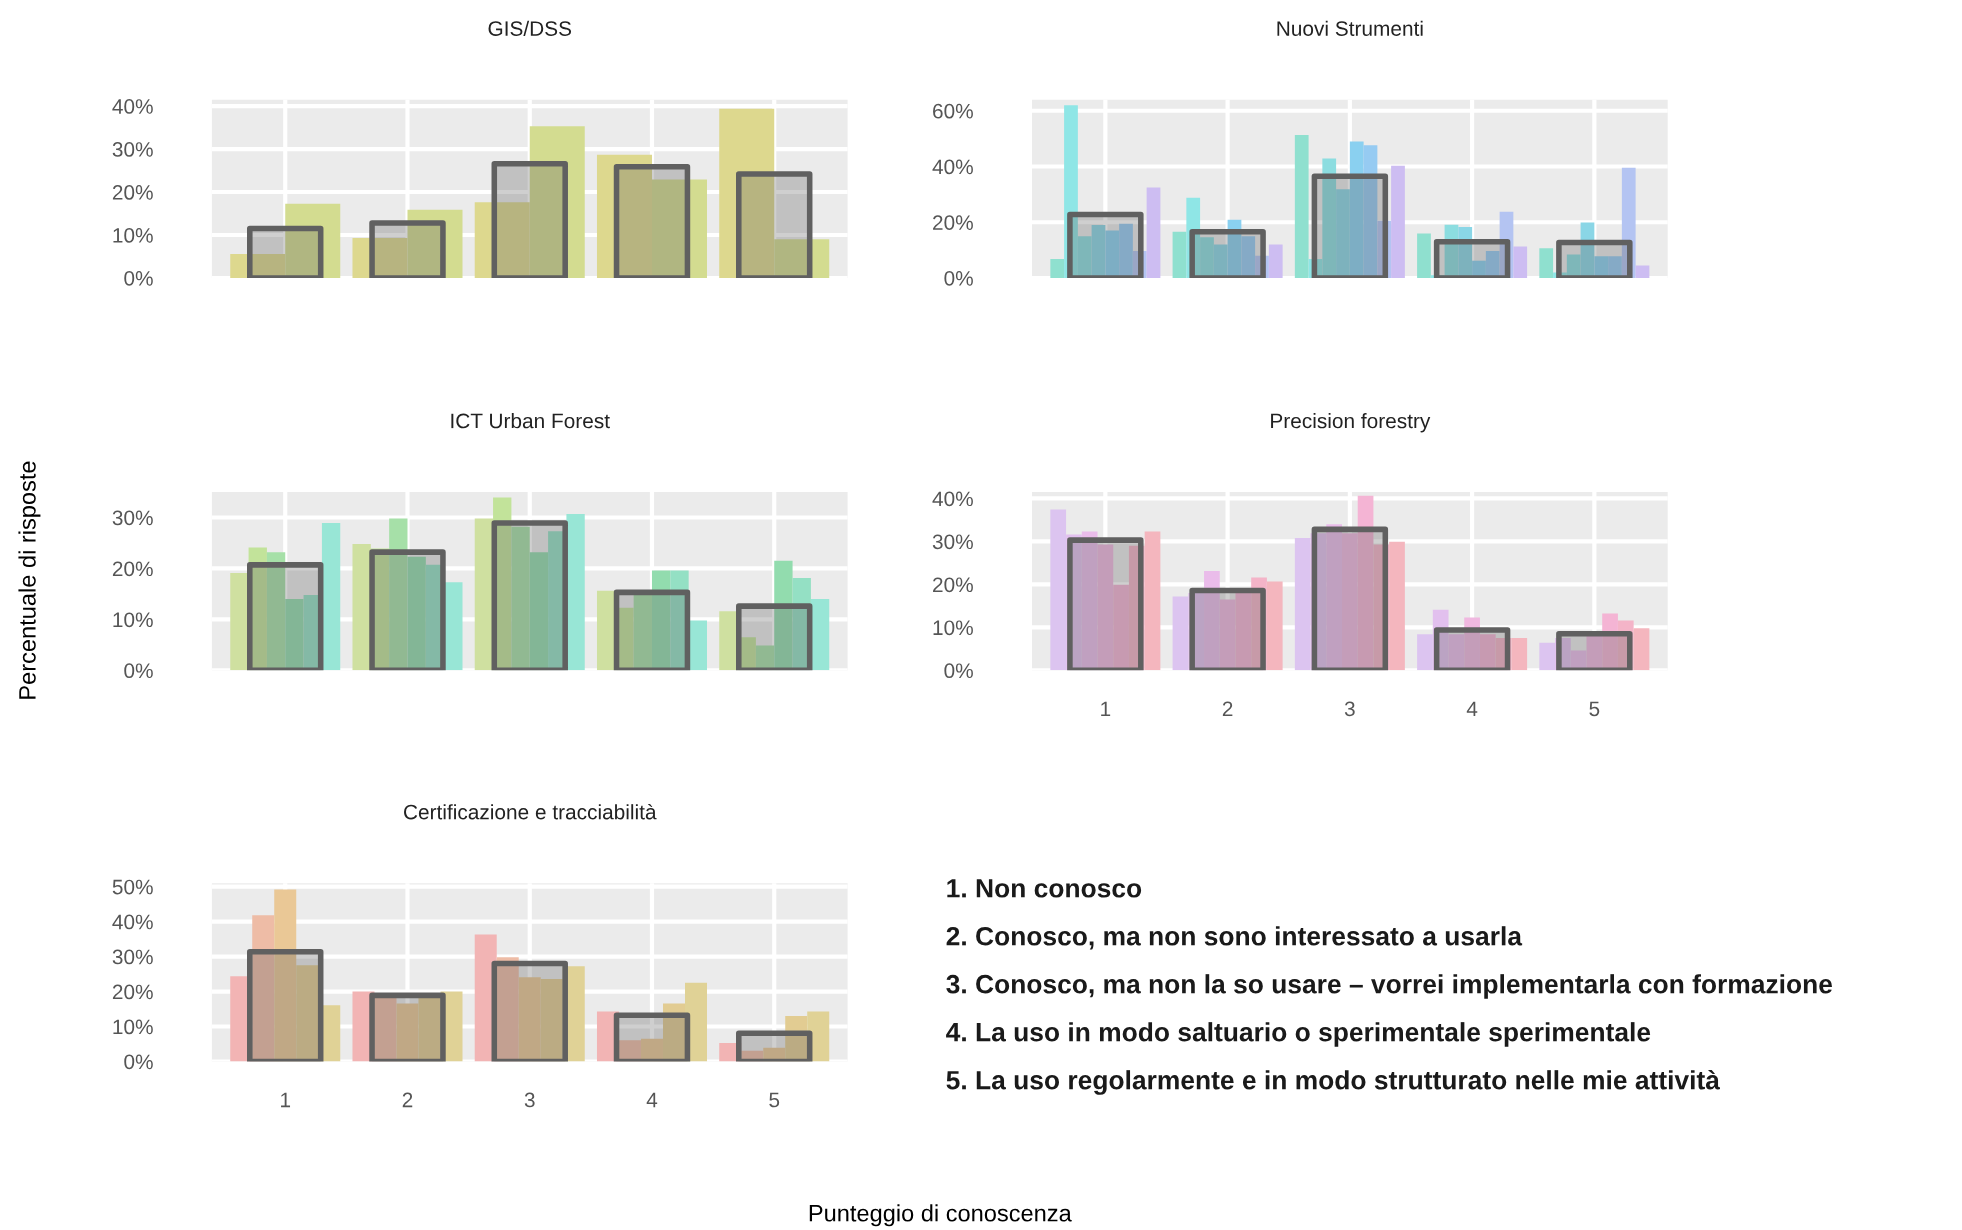  Describe the element at coordinates (1350, 28) in the screenshot. I see `chart-title: Nuovi Strumenti` at that location.